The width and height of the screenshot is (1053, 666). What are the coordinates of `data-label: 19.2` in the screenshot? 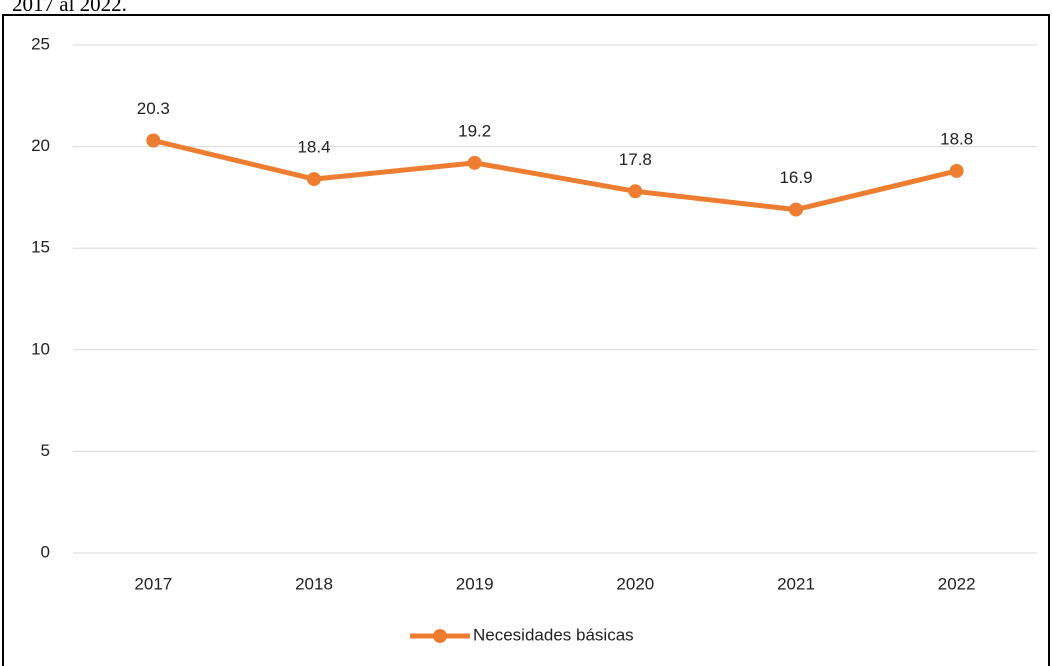 It's located at (474, 130).